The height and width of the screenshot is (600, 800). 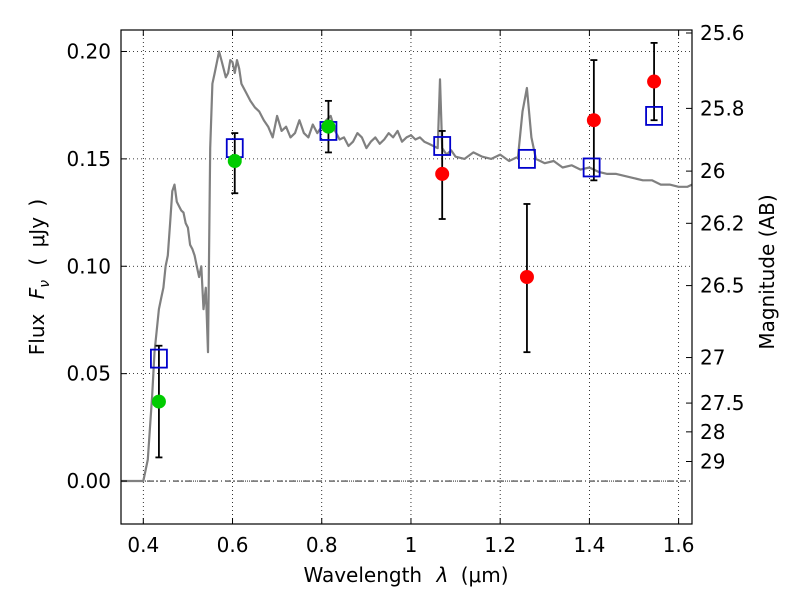 I want to click on x-tick-label: 1.6, so click(x=679, y=545).